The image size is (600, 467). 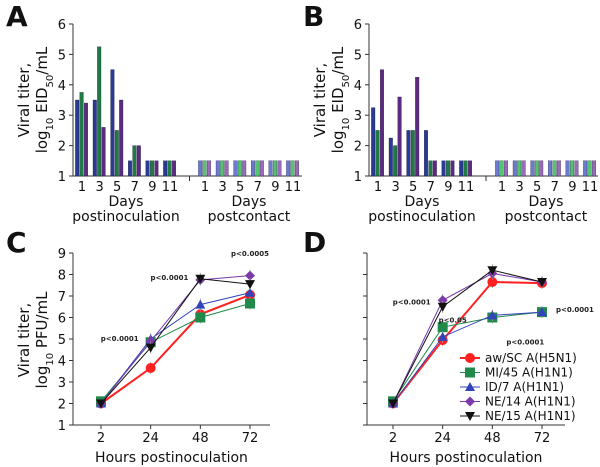 I want to click on y-tick-label: 7, so click(x=62, y=297).